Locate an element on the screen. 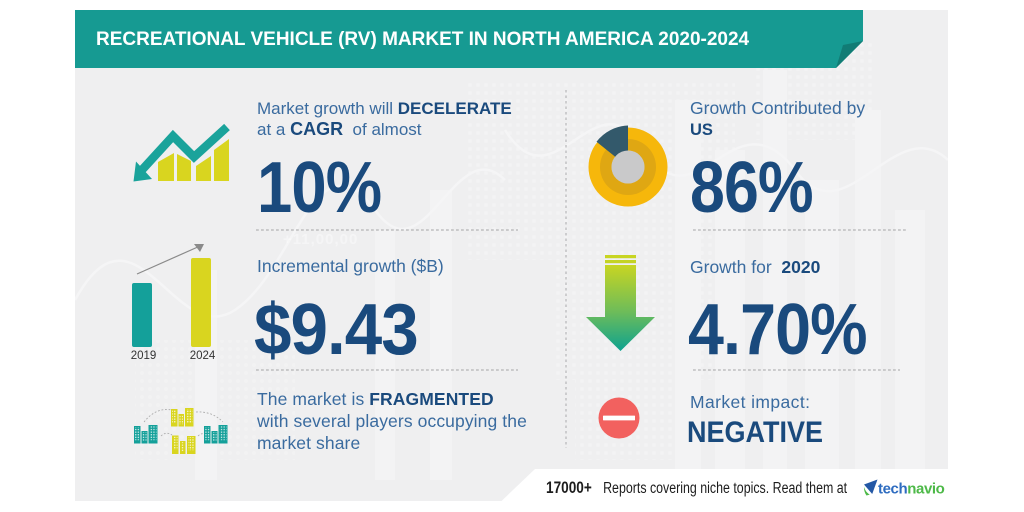  svg-text: 2019 is located at coordinates (144, 356).